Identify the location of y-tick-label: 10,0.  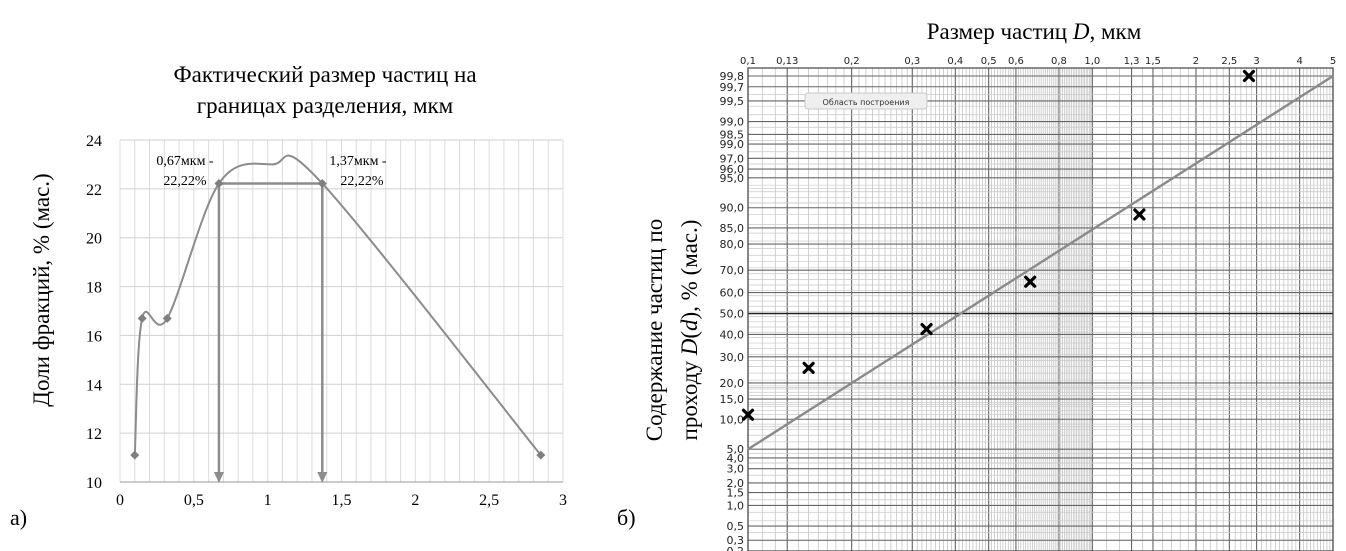
(732, 419).